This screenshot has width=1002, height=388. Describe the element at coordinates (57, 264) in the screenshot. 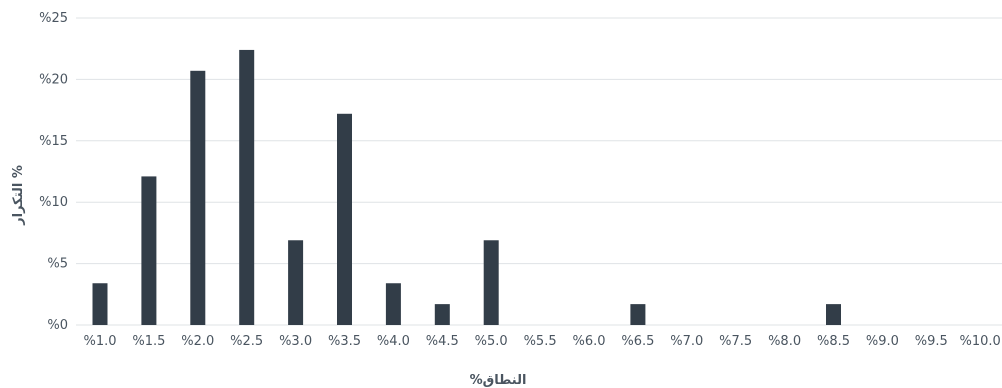

I see `y-tick-label: %5` at that location.